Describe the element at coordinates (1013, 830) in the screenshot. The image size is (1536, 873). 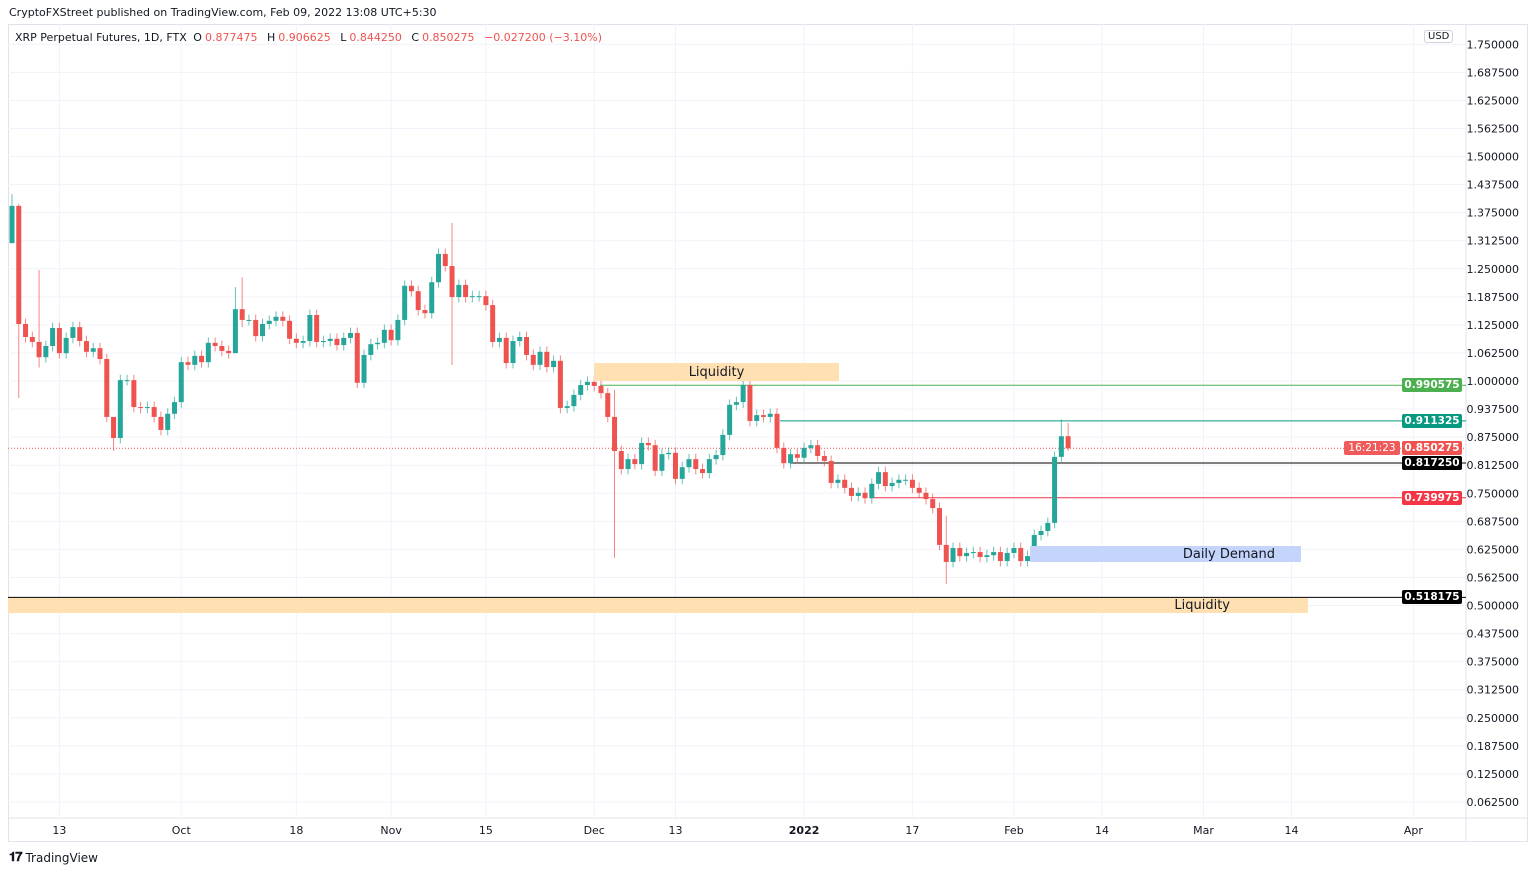
I see `x-tick-label: Feb` at that location.